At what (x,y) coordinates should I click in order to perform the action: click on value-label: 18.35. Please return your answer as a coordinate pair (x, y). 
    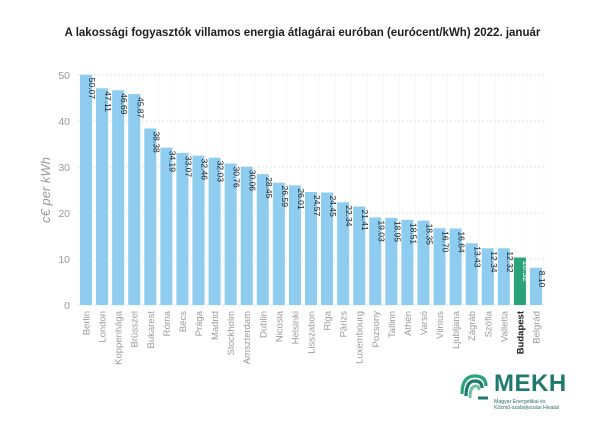
    Looking at the image, I should click on (429, 235).